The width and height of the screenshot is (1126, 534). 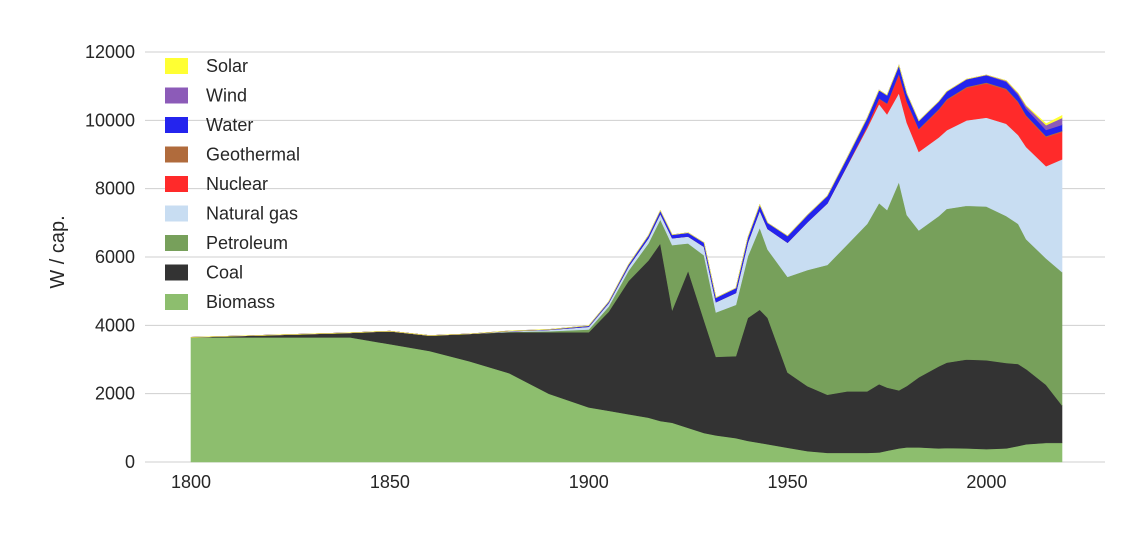 What do you see at coordinates (224, 273) in the screenshot?
I see `legend-label-coal: Coal` at bounding box center [224, 273].